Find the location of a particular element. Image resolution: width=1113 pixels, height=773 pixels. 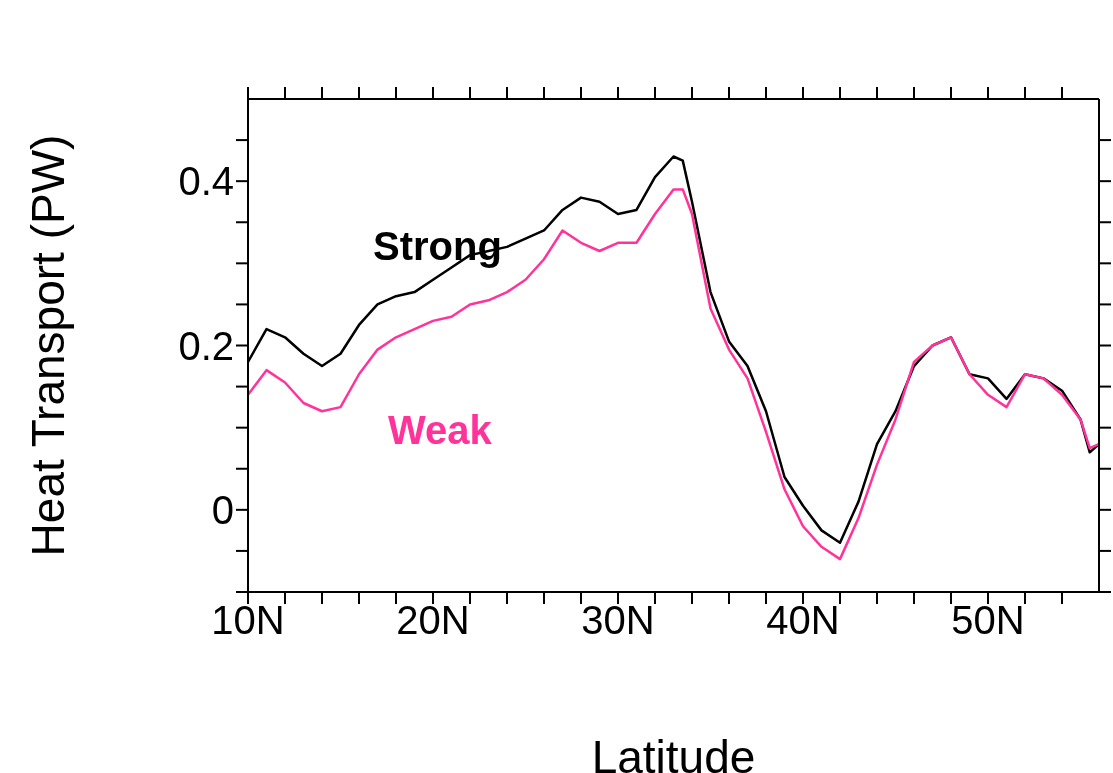

series-label: Weak is located at coordinates (440, 430).